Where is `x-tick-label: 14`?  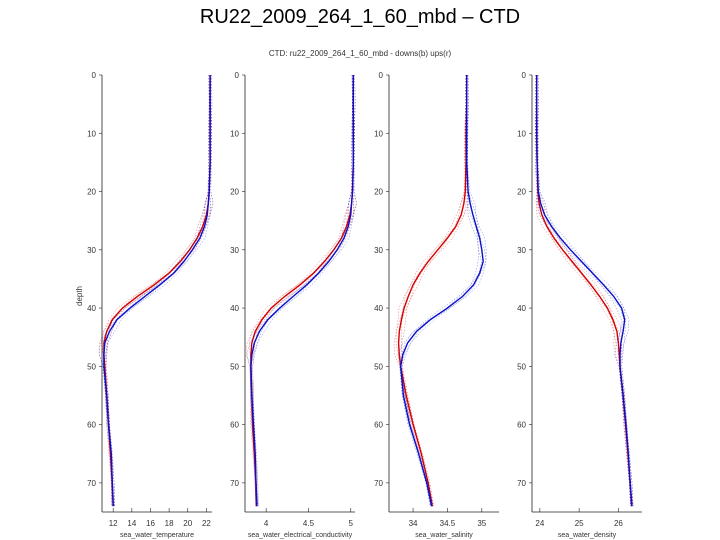 x-tick-label: 14 is located at coordinates (131, 523).